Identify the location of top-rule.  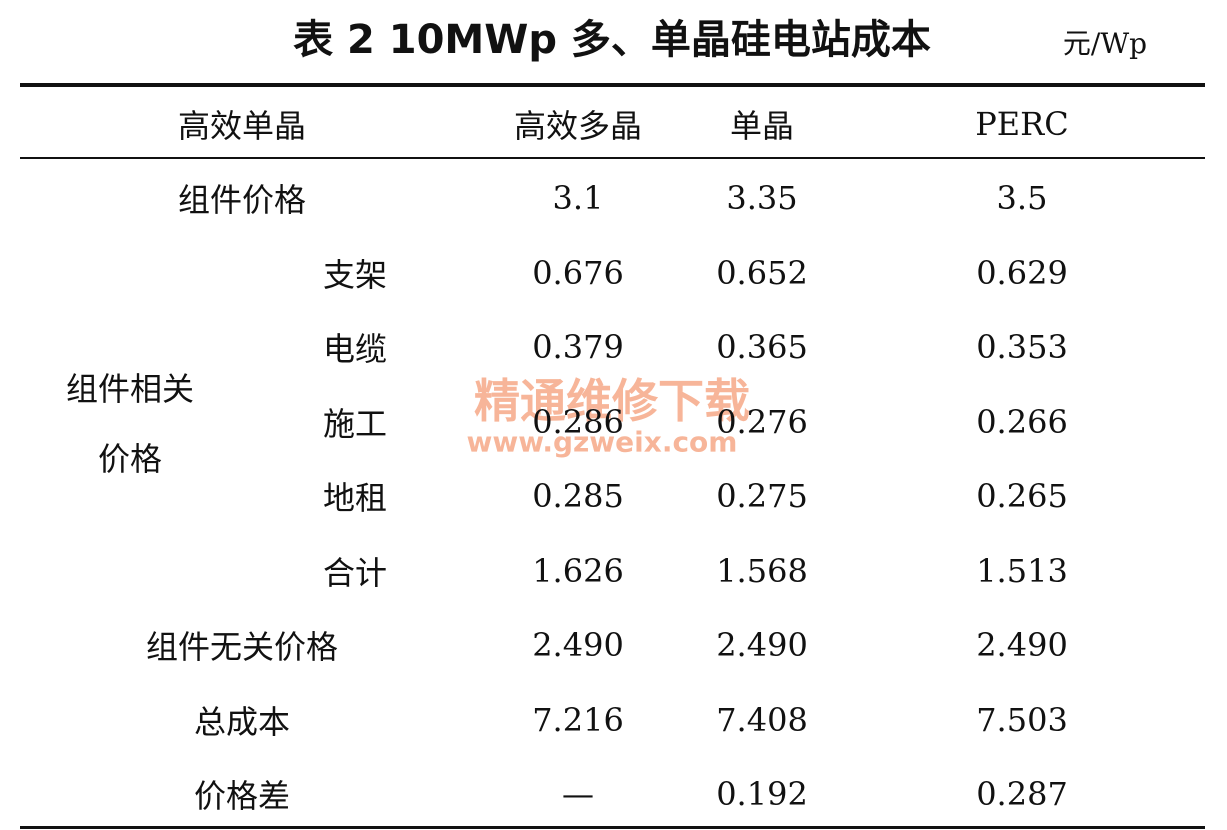
(612, 85).